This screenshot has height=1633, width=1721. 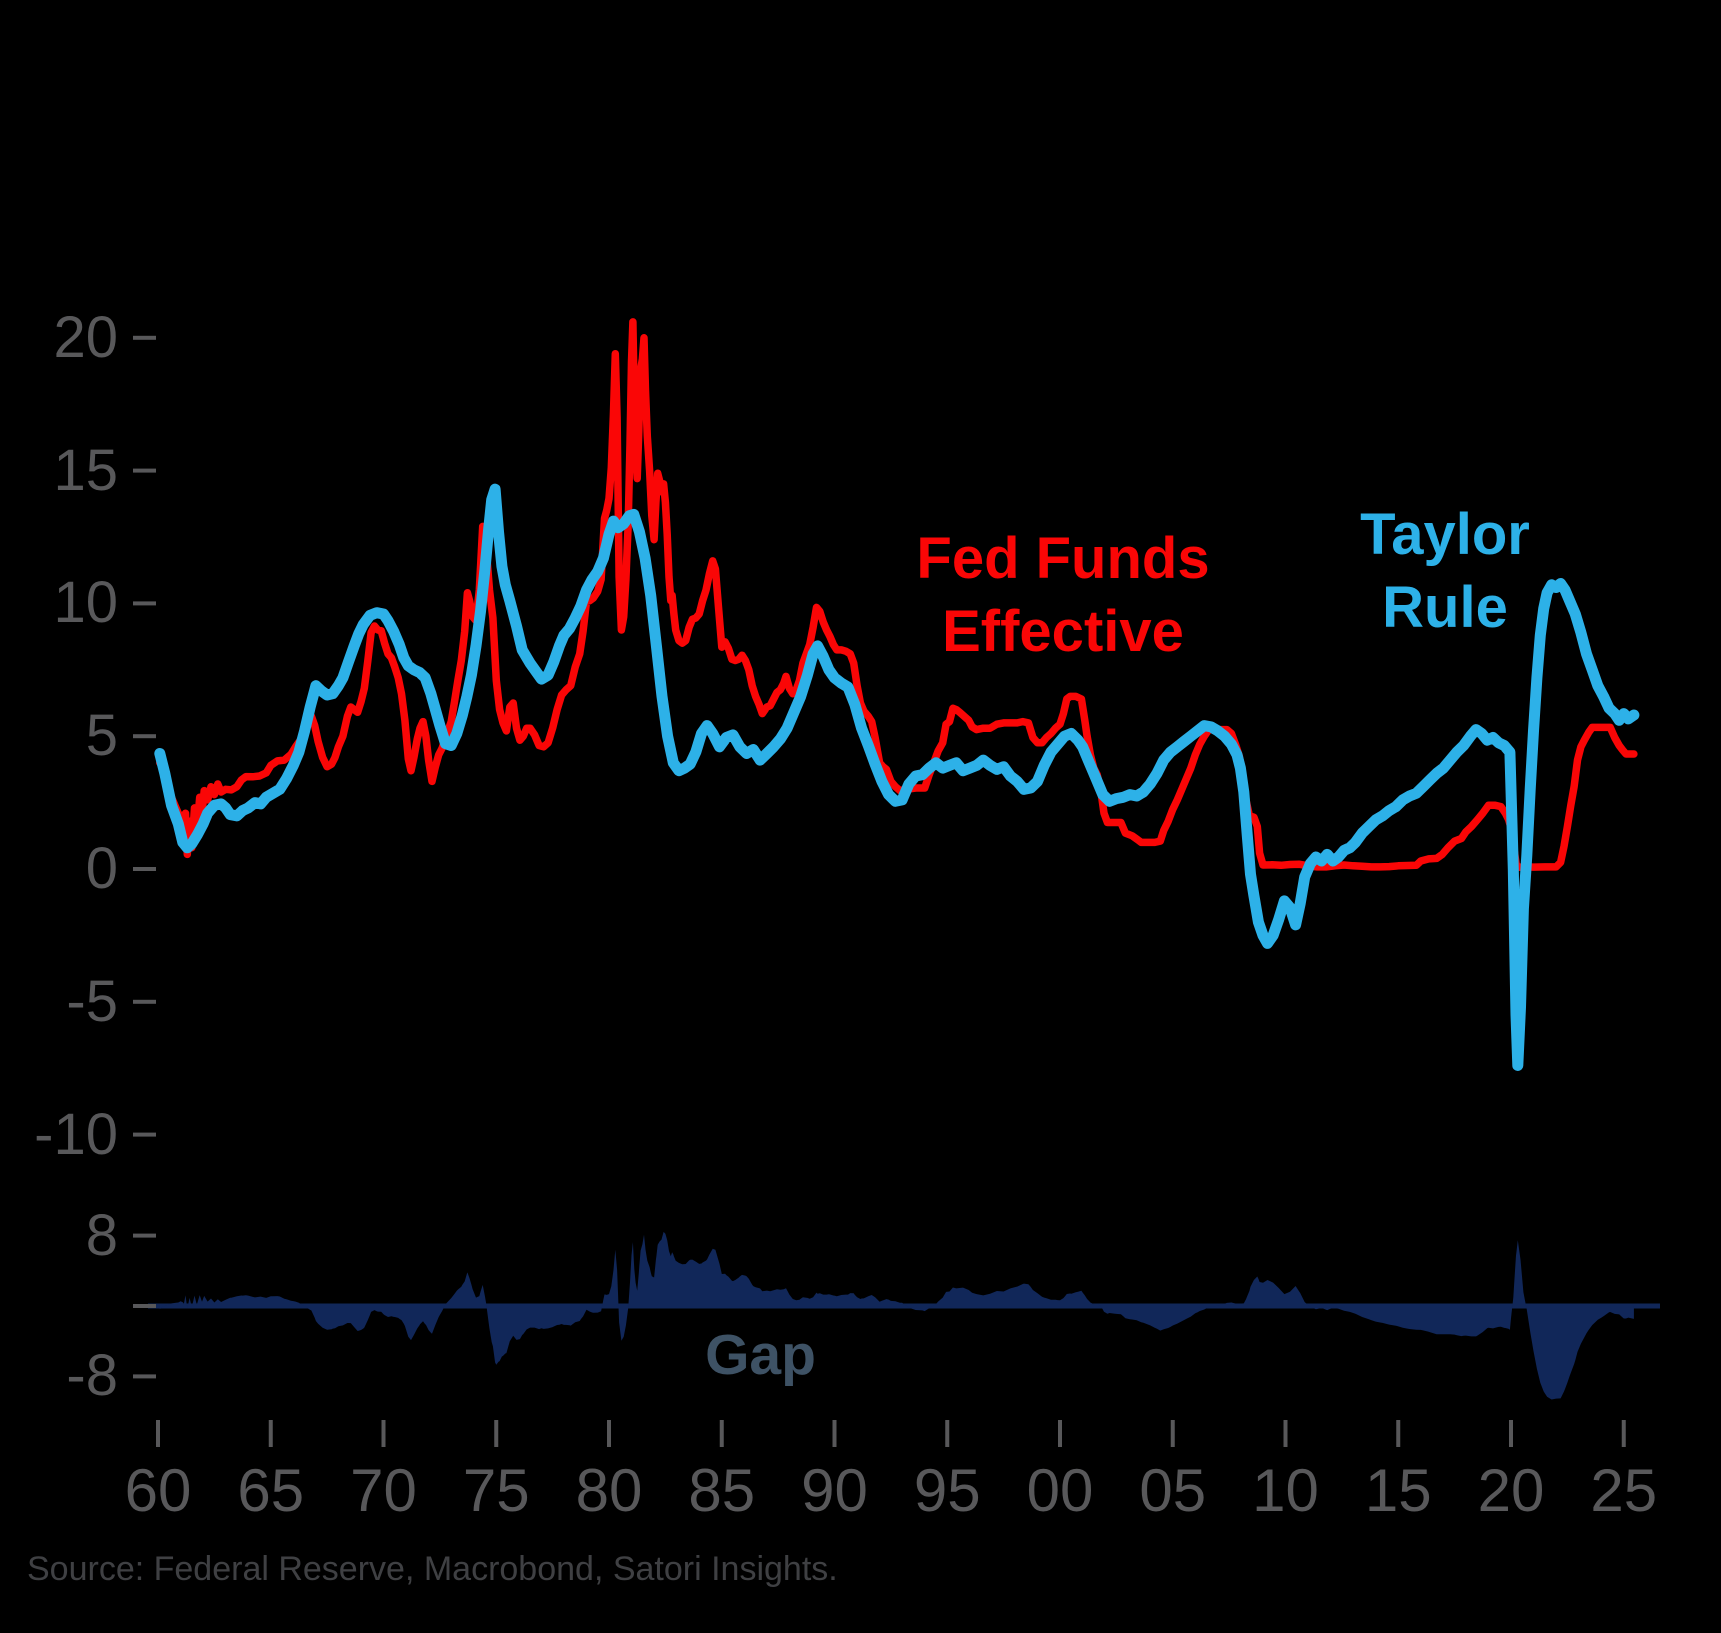 What do you see at coordinates (834, 1433) in the screenshot?
I see `x-tick-1990` at bounding box center [834, 1433].